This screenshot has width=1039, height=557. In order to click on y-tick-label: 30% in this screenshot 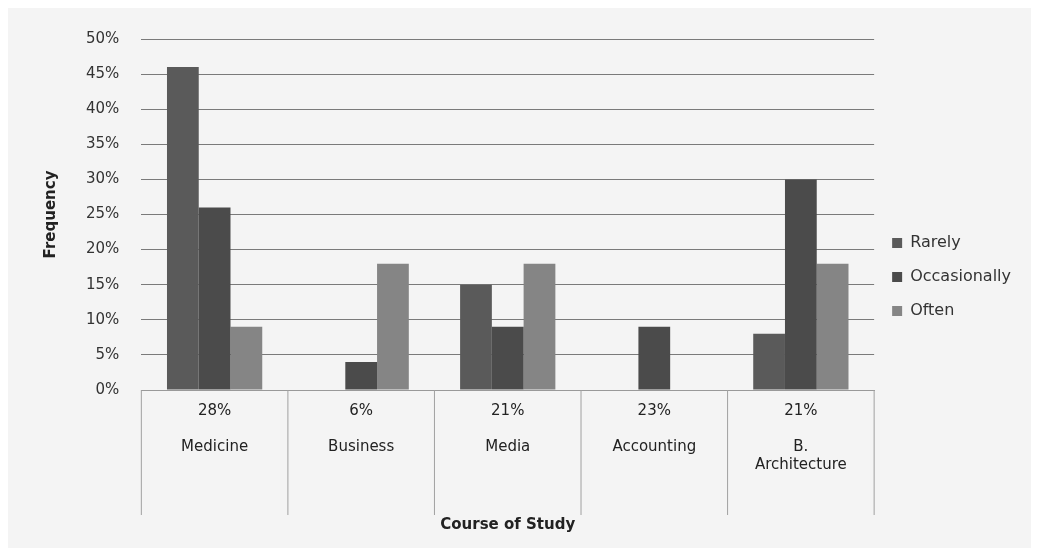, I will do `click(103, 178)`.